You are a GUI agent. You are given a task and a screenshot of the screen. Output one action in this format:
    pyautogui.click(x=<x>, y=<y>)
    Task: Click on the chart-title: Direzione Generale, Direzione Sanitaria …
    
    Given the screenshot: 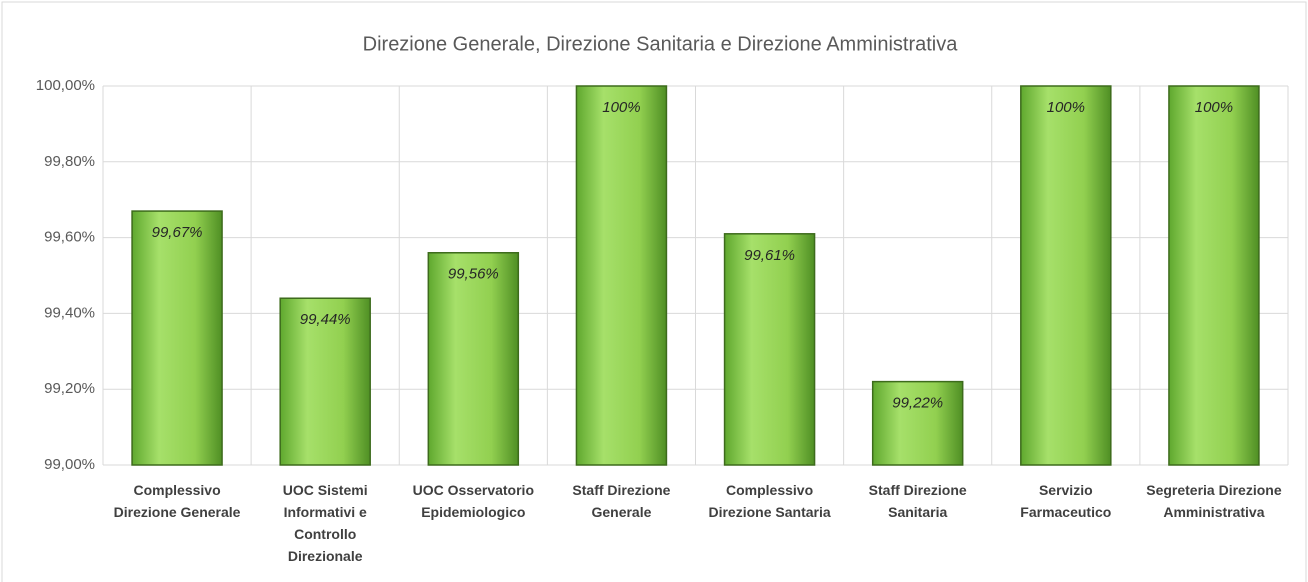 What is the action you would take?
    pyautogui.click(x=661, y=44)
    